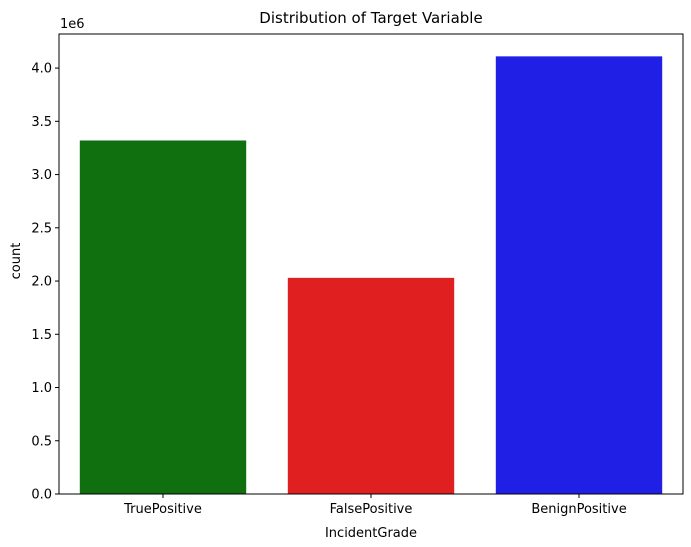 The image size is (691, 547). Describe the element at coordinates (162, 509) in the screenshot. I see `x-tick-label: TruePositive` at that location.